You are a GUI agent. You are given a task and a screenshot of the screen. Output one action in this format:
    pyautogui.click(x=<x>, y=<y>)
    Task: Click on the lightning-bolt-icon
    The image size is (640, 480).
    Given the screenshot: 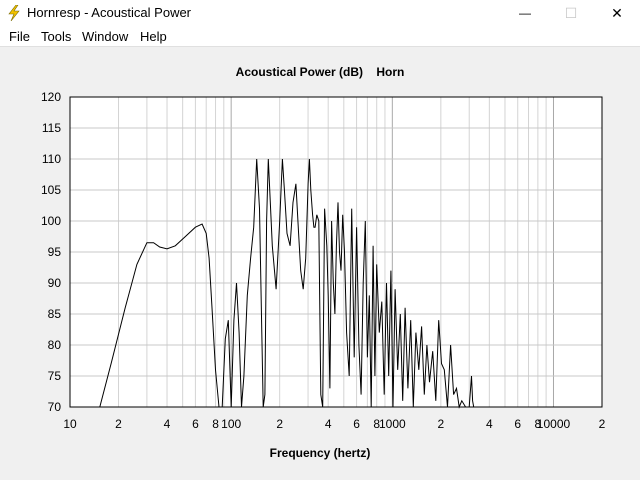 What is the action you would take?
    pyautogui.click(x=14, y=13)
    